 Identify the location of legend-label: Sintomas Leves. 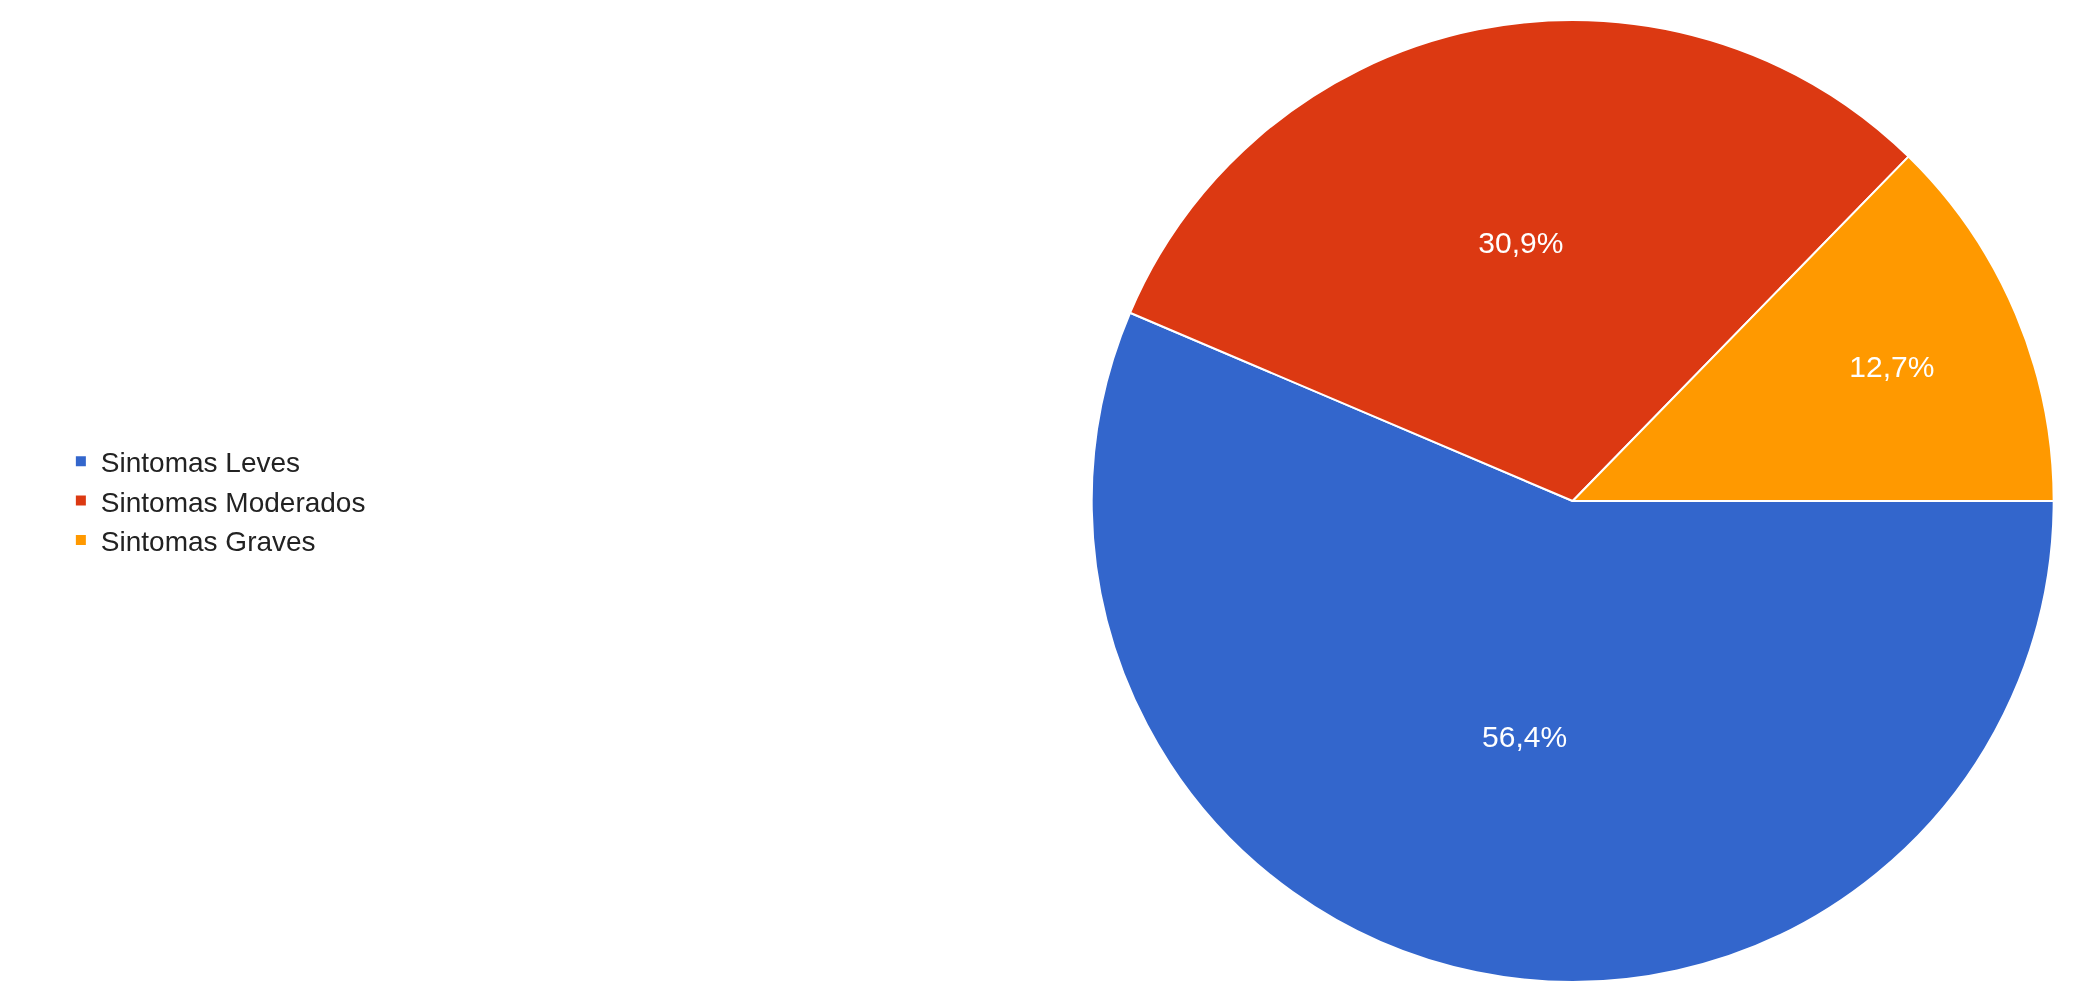
(200, 463).